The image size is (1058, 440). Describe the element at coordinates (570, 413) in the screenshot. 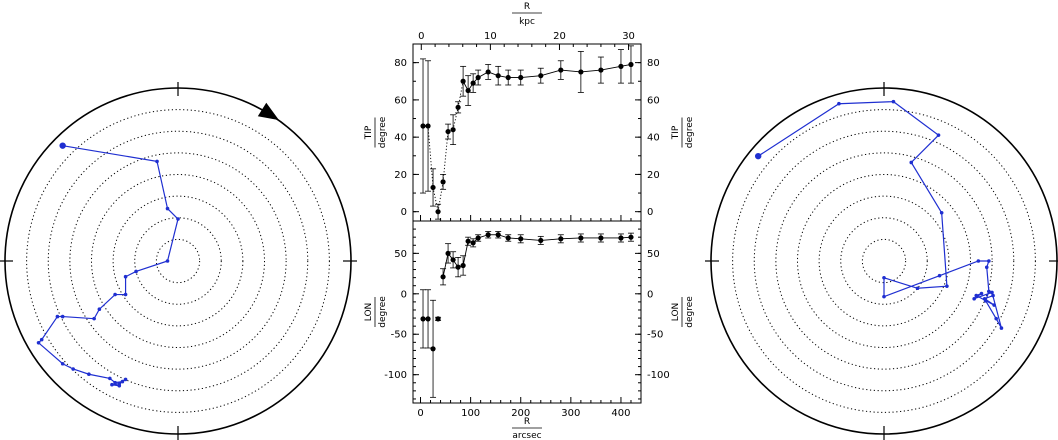

I see `x-tick-label: 300` at that location.